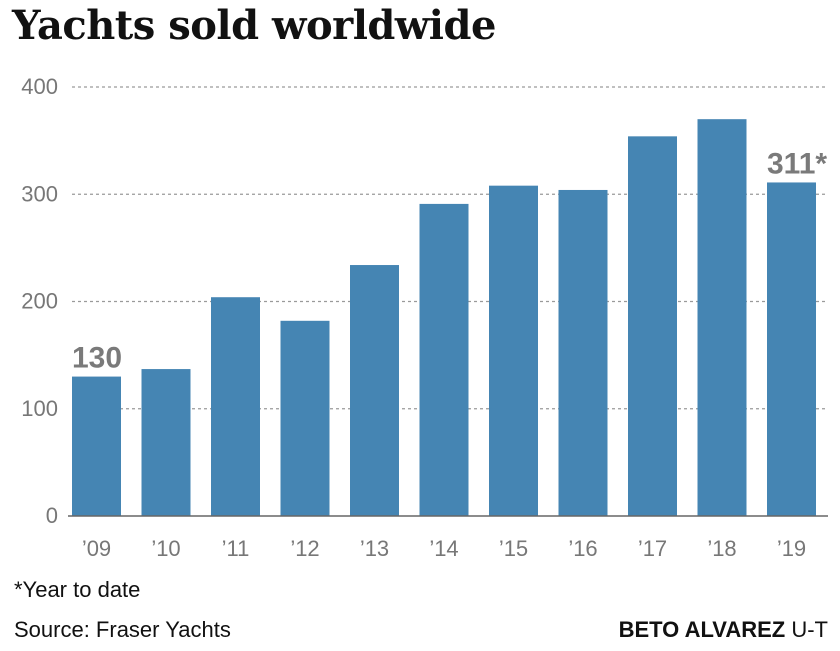  What do you see at coordinates (791, 548) in the screenshot?
I see `x-tick-label: ’19` at bounding box center [791, 548].